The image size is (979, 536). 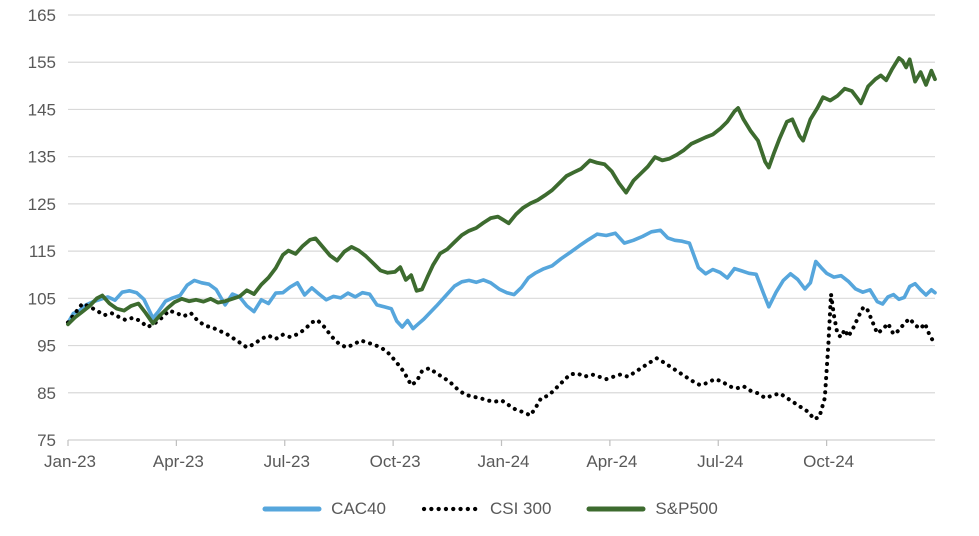 What do you see at coordinates (42, 62) in the screenshot?
I see `y-axis-label: 155` at bounding box center [42, 62].